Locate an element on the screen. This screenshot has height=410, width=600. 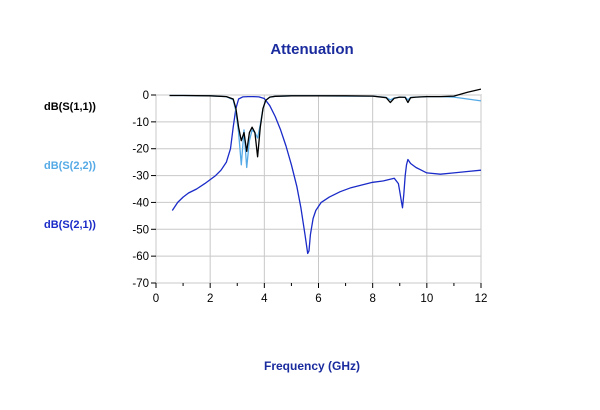
y-tick-label: -50 is located at coordinates (140, 230).